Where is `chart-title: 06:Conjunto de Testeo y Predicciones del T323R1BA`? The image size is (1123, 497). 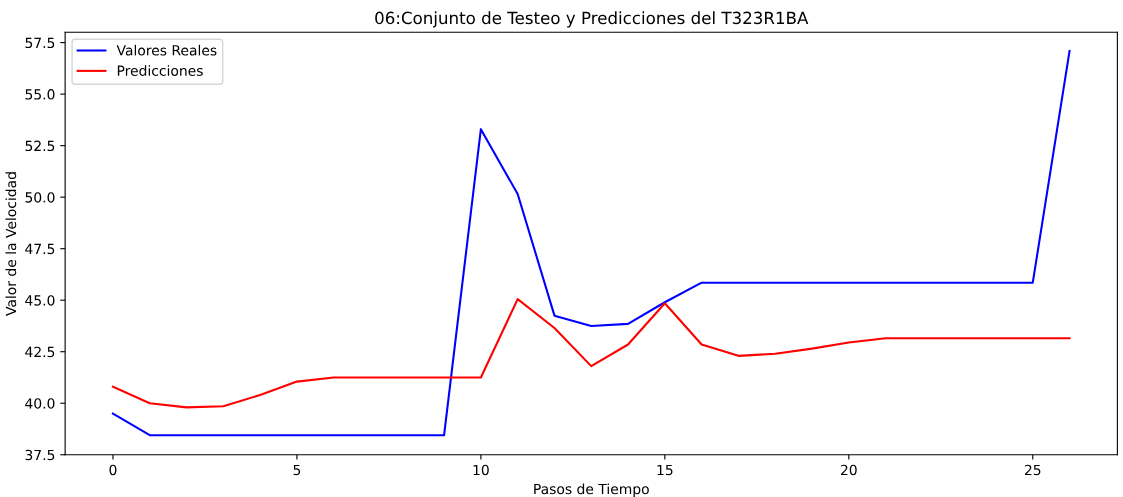 chart-title: 06:Conjunto de Testeo y Predicciones del T323R1BA is located at coordinates (592, 19).